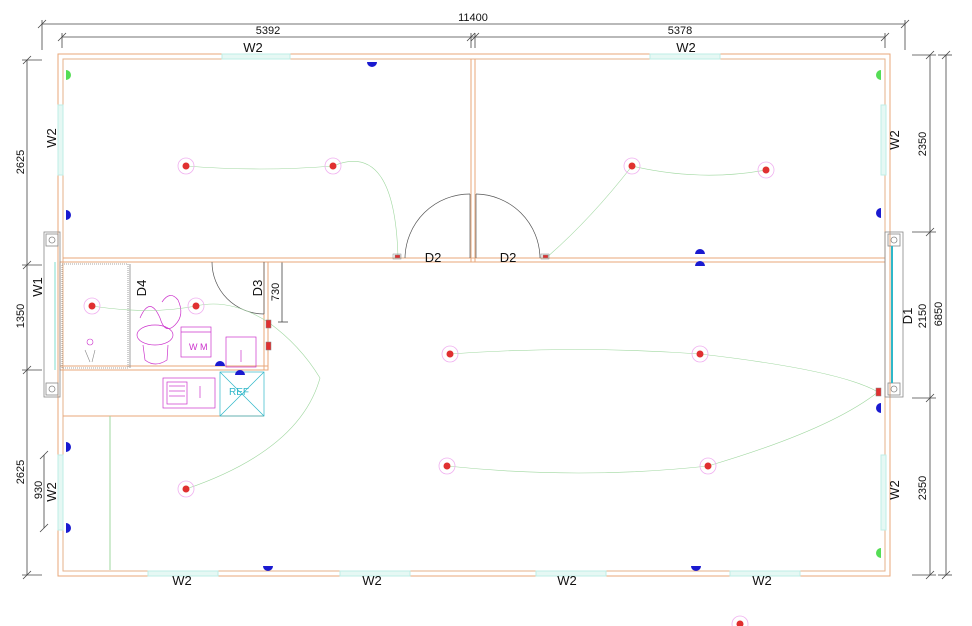 The image size is (972, 626). What do you see at coordinates (573, 325) in the screenshot?
I see `switches` at bounding box center [573, 325].